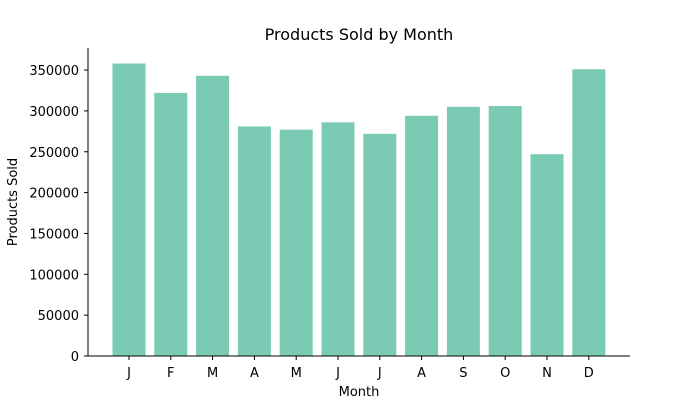 This screenshot has width=700, height=404. What do you see at coordinates (359, 392) in the screenshot?
I see `x-axis-label: Month` at bounding box center [359, 392].